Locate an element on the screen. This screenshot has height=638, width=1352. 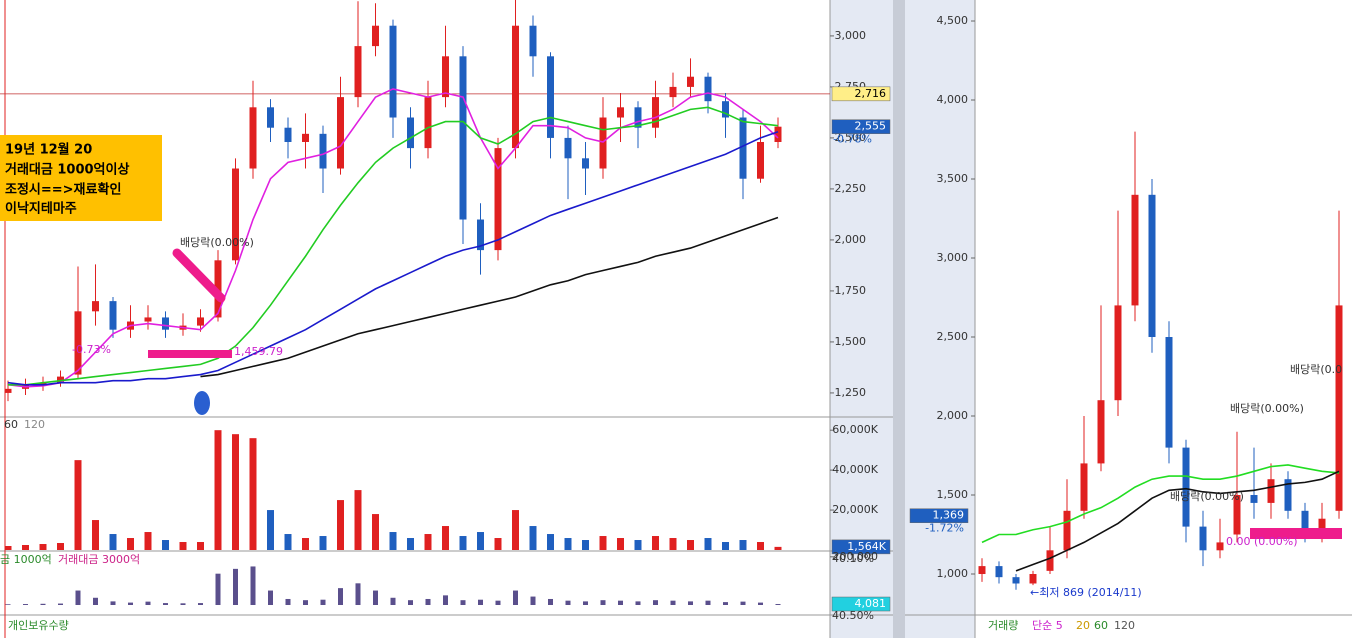
price-box-label: 2,716 is located at coordinates (871, 93).